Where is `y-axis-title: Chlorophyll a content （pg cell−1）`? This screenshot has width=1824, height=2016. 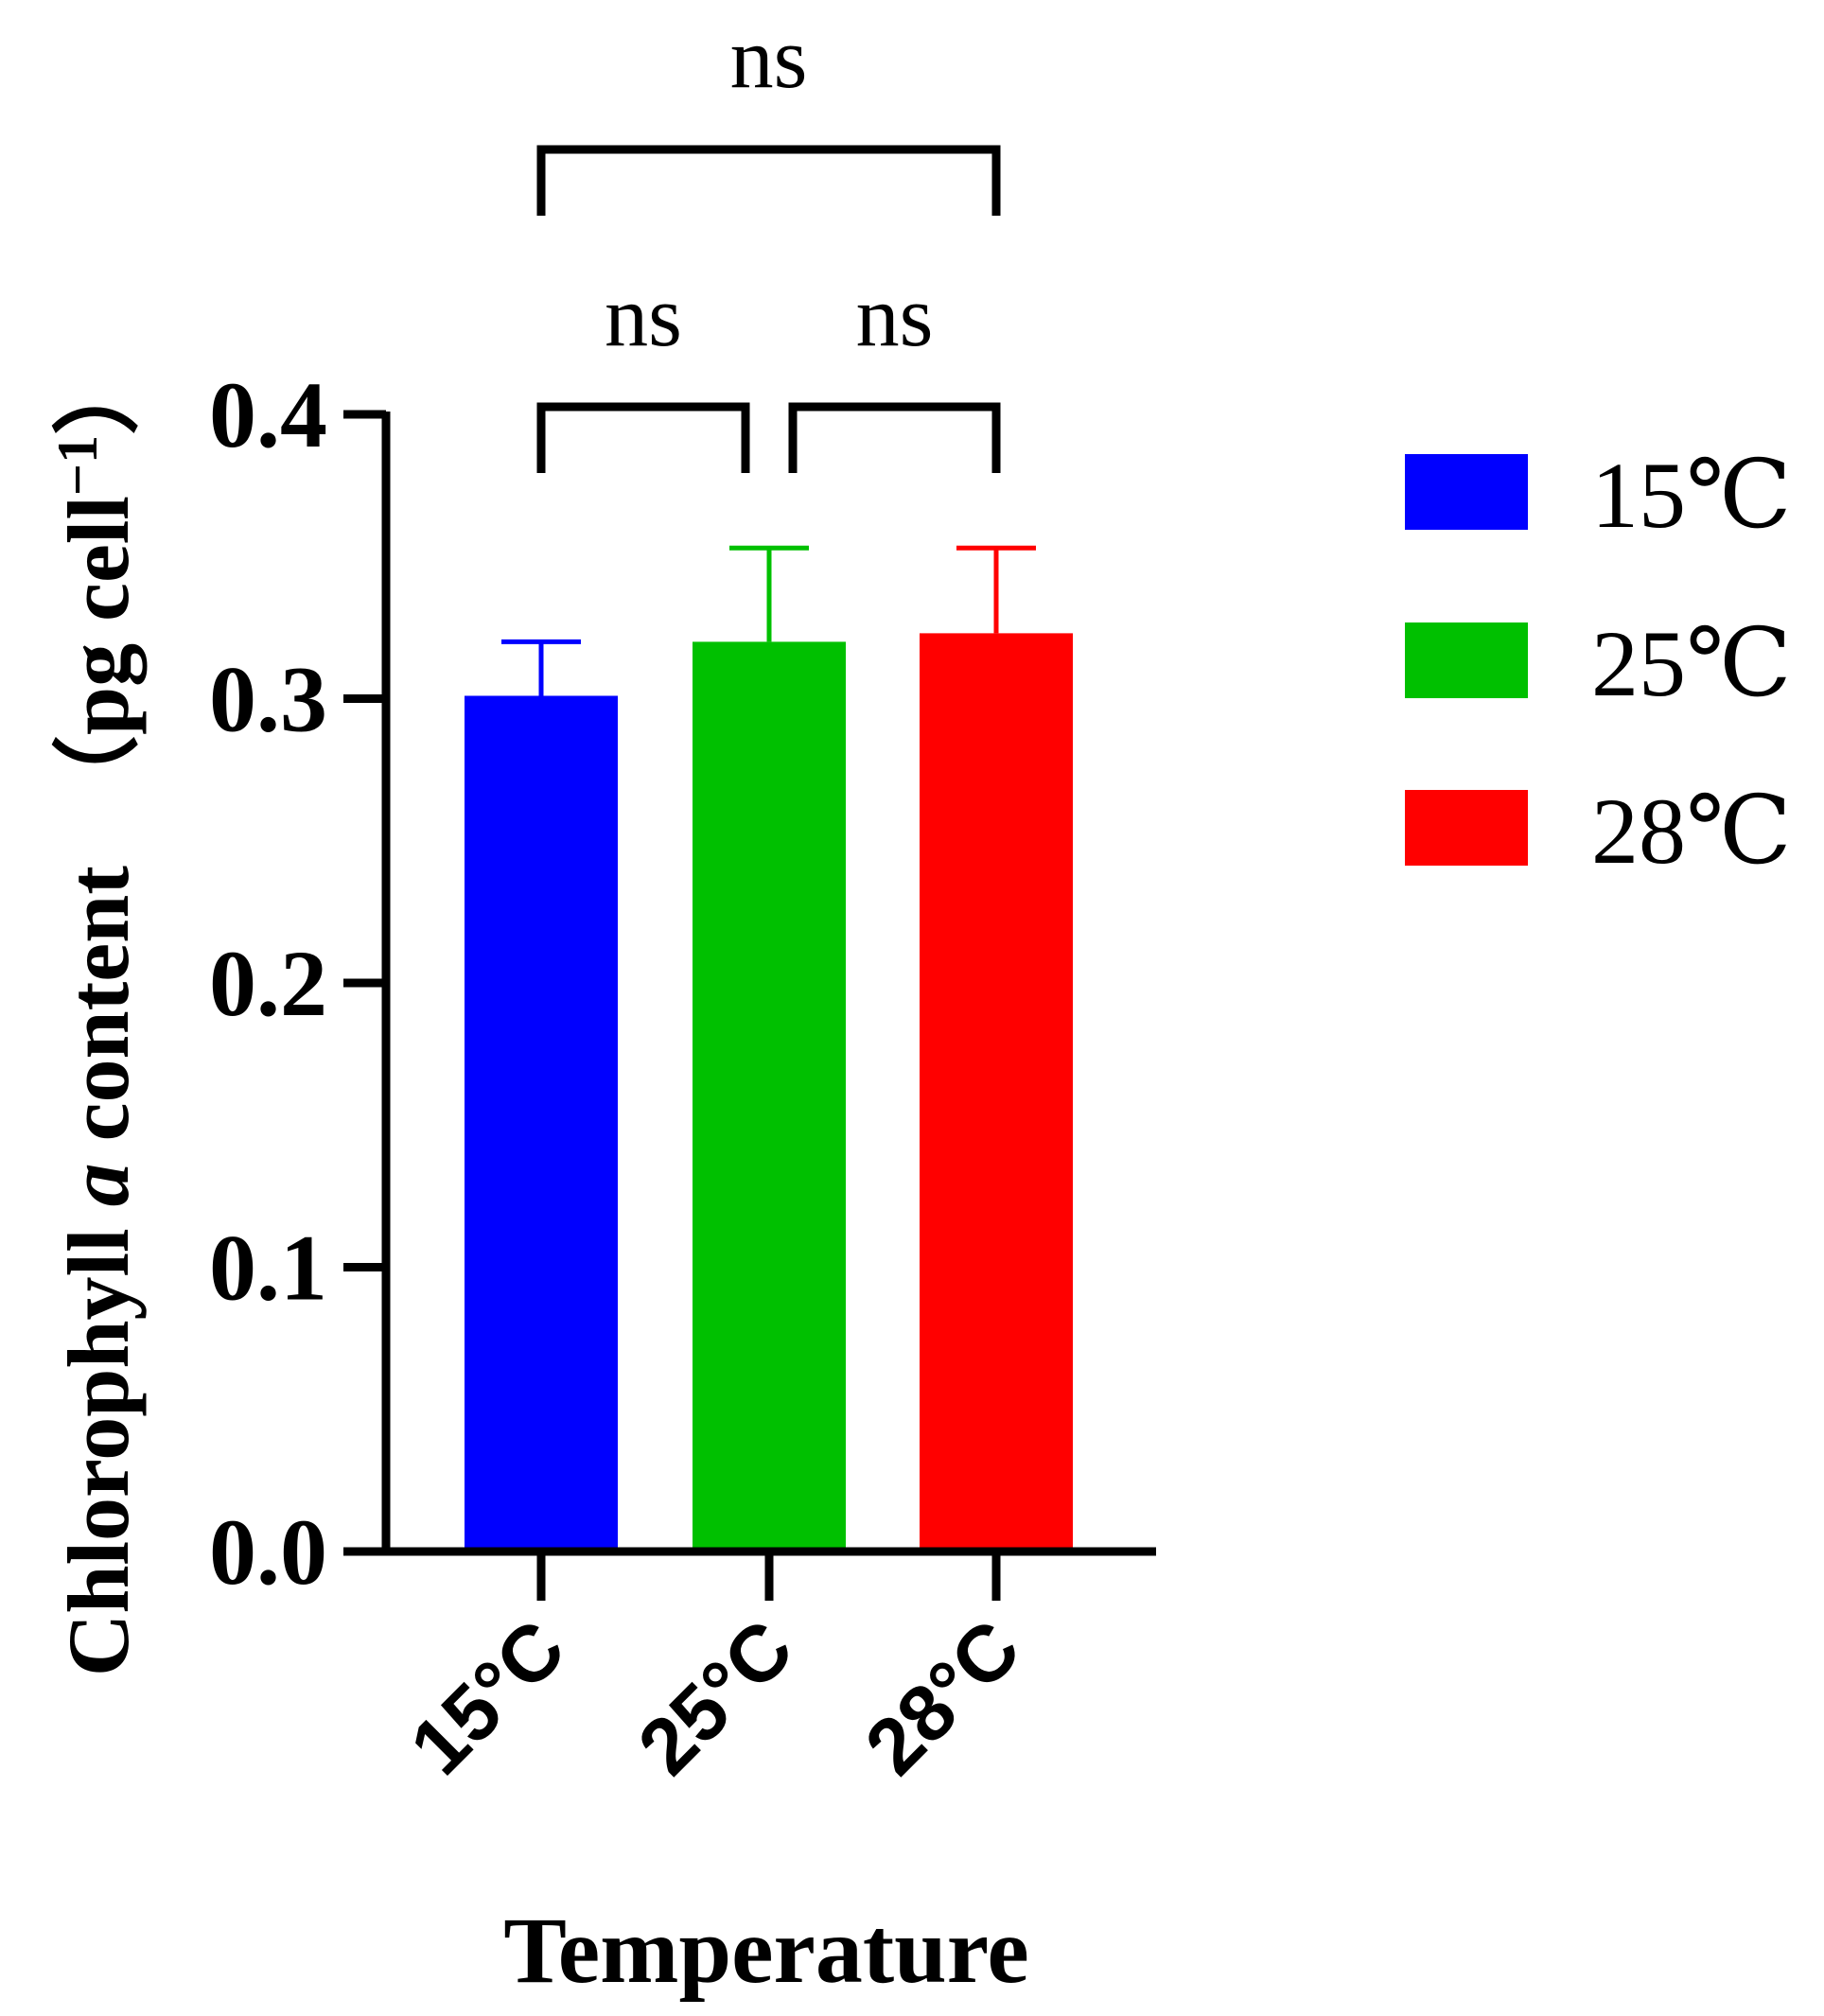 y-axis-title: Chlorophyll a content （pg cell−1） is located at coordinates (96, 1012).